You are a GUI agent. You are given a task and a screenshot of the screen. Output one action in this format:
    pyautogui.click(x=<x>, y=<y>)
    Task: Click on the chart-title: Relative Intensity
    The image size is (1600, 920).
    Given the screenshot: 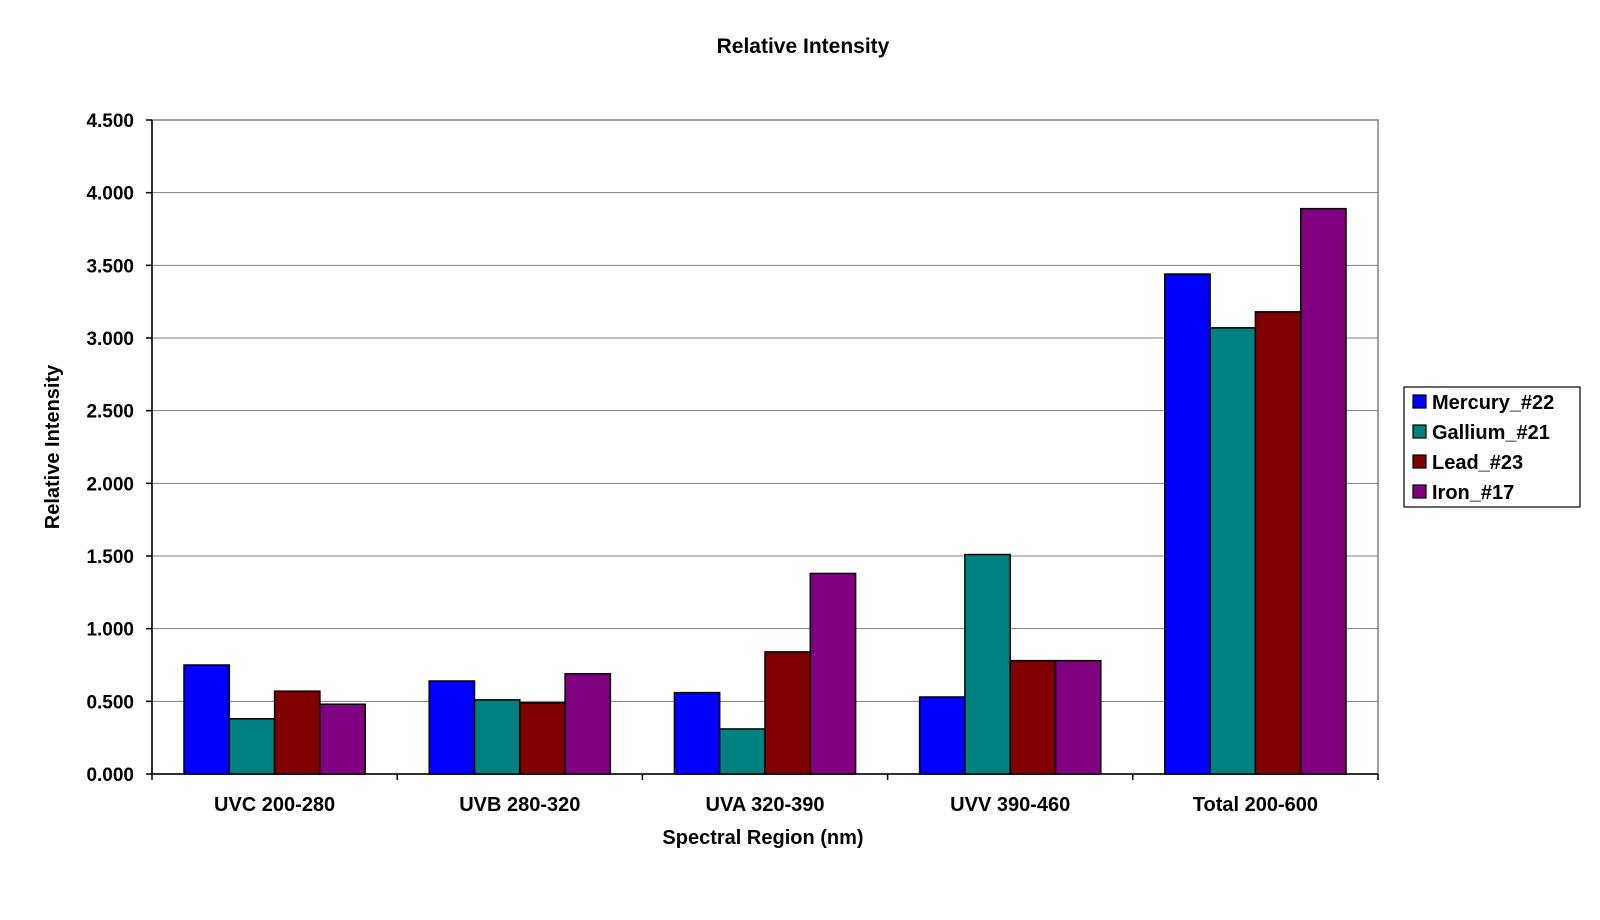 What is the action you would take?
    pyautogui.click(x=803, y=46)
    